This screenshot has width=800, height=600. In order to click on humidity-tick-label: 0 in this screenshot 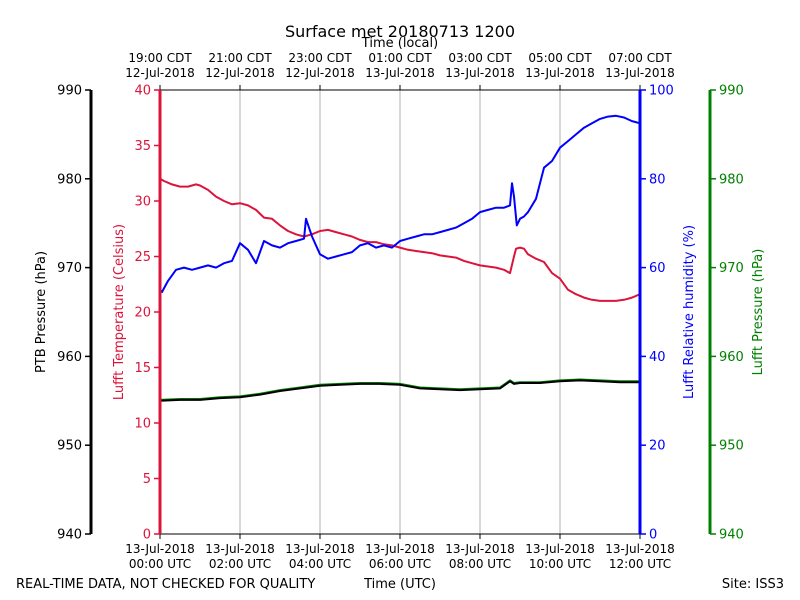, I will do `click(653, 535)`.